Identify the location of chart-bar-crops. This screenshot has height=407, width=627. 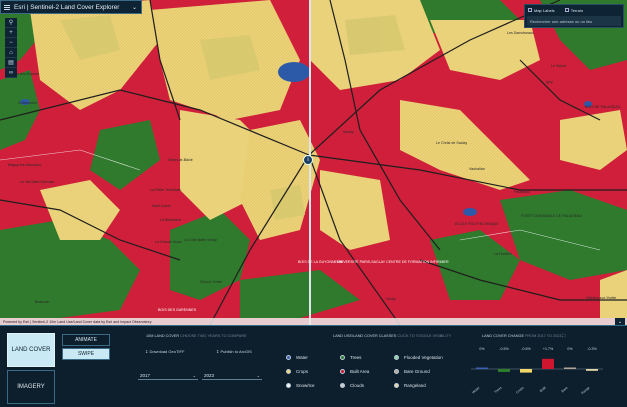
(526, 371).